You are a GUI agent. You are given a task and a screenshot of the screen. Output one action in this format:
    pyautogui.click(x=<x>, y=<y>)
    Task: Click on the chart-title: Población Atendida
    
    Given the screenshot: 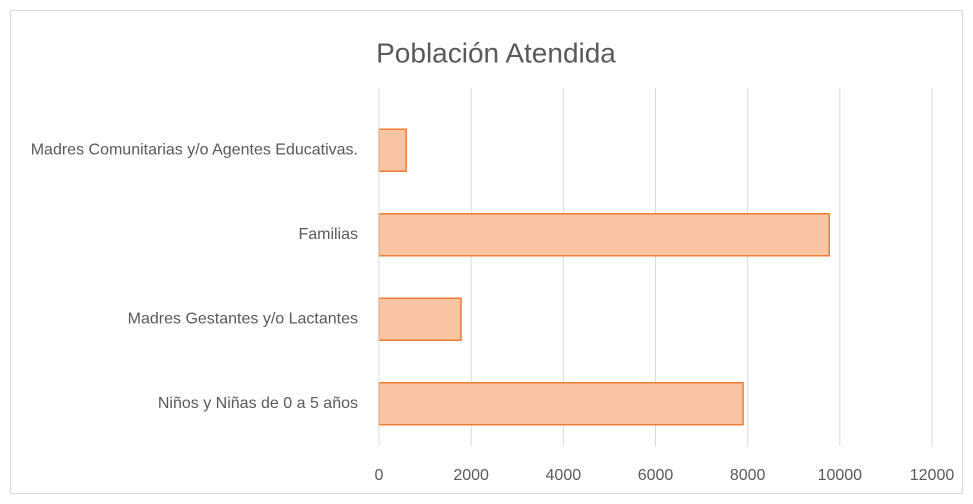 What is the action you would take?
    pyautogui.click(x=496, y=52)
    